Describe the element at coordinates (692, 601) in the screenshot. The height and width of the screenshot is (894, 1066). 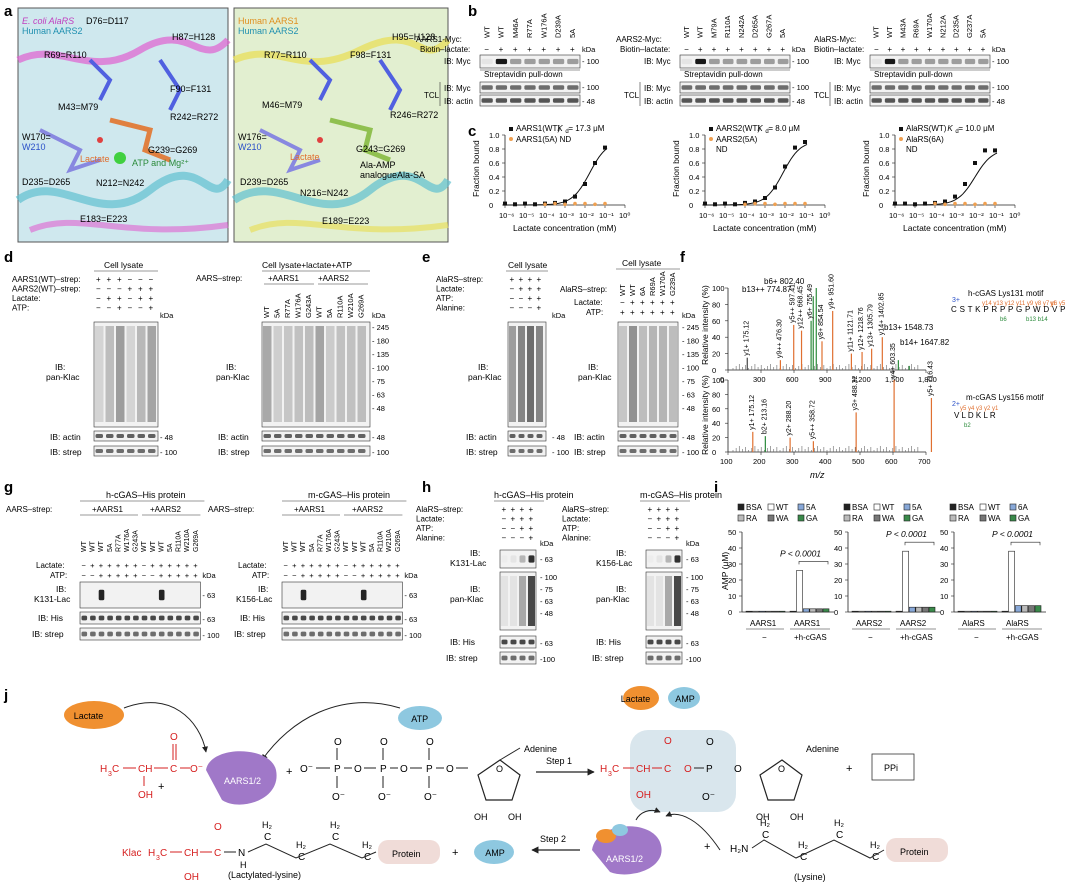
I see `marker: - 63` at that location.